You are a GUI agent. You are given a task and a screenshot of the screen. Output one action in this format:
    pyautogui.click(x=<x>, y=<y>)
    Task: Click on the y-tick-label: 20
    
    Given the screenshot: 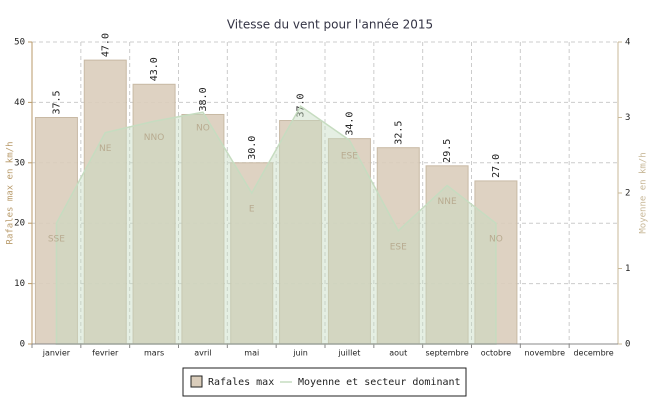 What is the action you would take?
    pyautogui.click(x=19, y=224)
    